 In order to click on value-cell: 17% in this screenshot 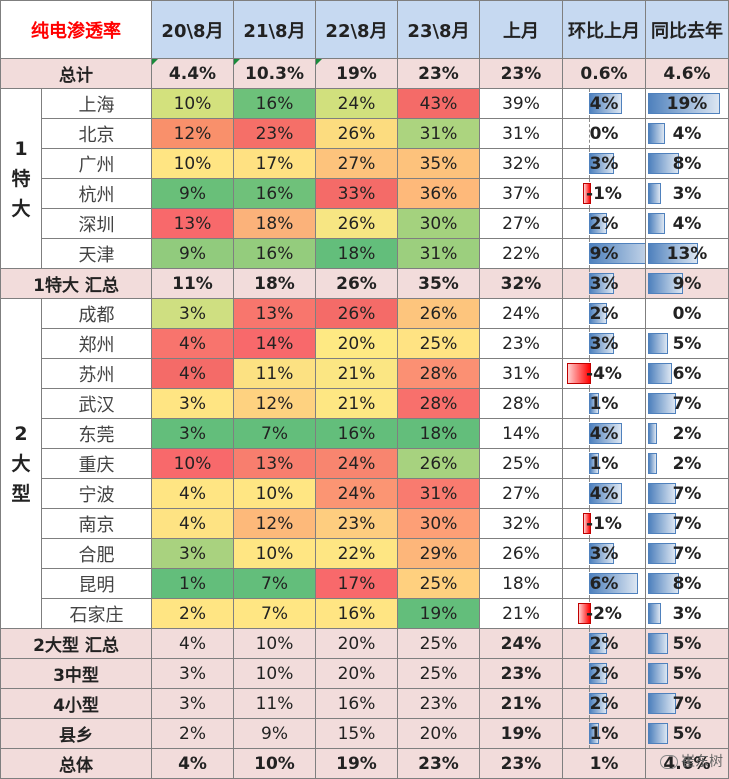, I will do `click(274, 163)`.